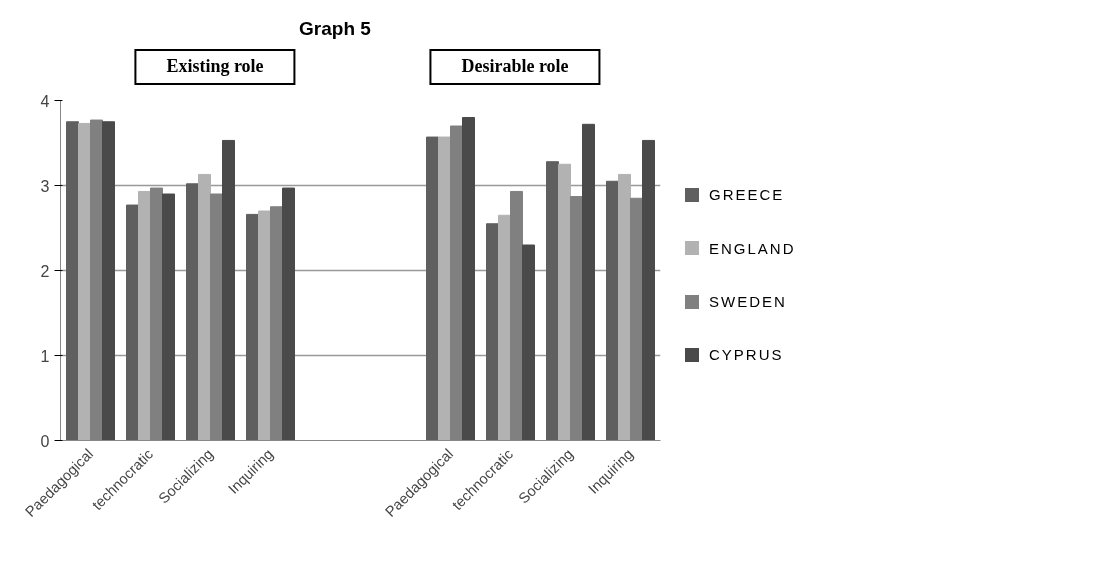 The height and width of the screenshot is (580, 1107). I want to click on chart-title: Graph 5, so click(335, 29).